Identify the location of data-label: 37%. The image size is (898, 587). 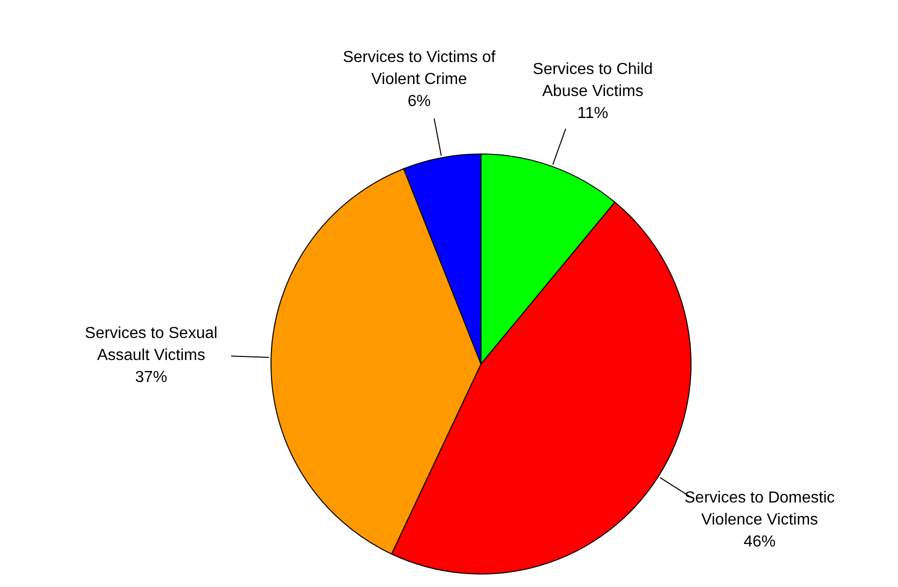
(151, 377).